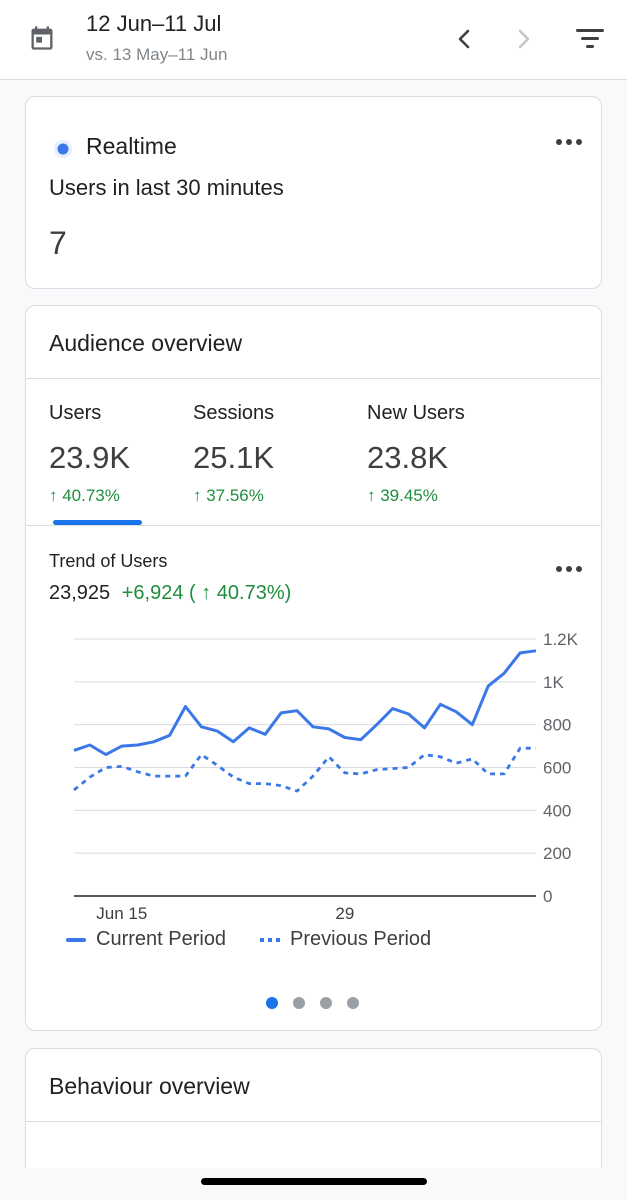 This screenshot has width=627, height=1200. I want to click on compare-date-range: vs. 13 May–11 Jun, so click(157, 54).